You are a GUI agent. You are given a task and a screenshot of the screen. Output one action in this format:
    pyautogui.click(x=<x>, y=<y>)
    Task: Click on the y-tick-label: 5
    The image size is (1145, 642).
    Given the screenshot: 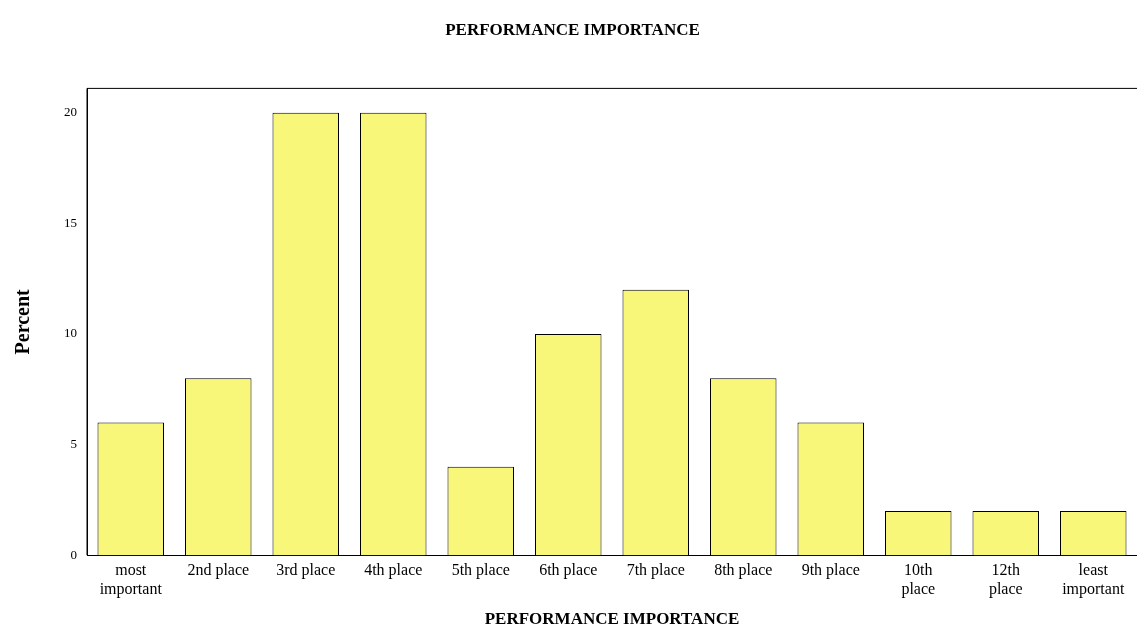 What is the action you would take?
    pyautogui.click(x=73, y=444)
    